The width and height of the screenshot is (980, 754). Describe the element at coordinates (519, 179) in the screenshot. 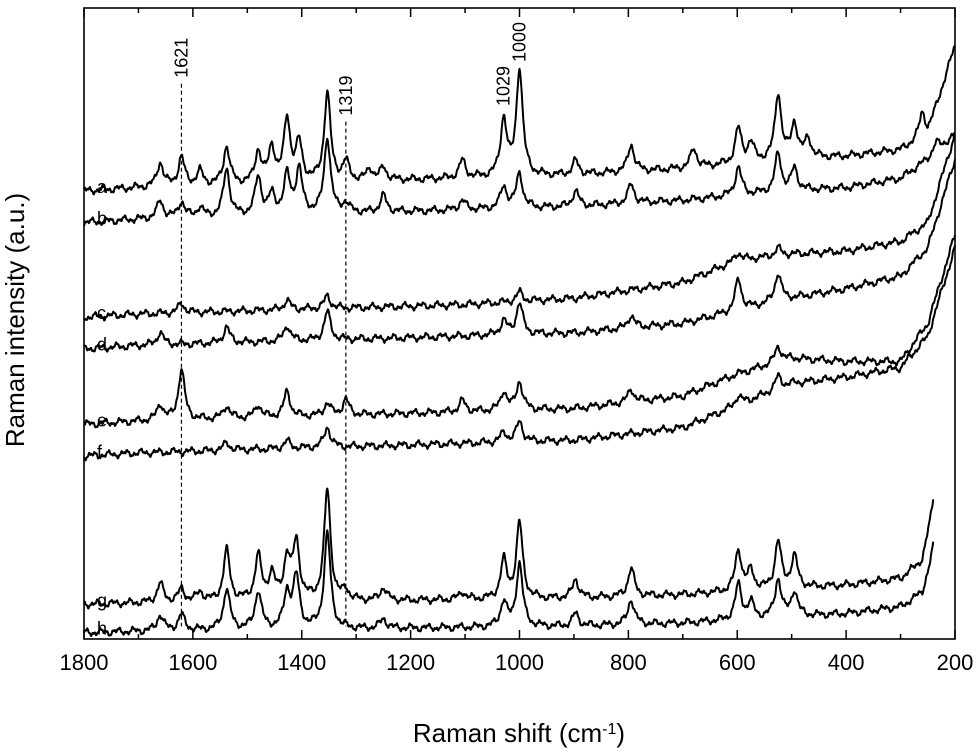

I see `spectrum-line-b` at that location.